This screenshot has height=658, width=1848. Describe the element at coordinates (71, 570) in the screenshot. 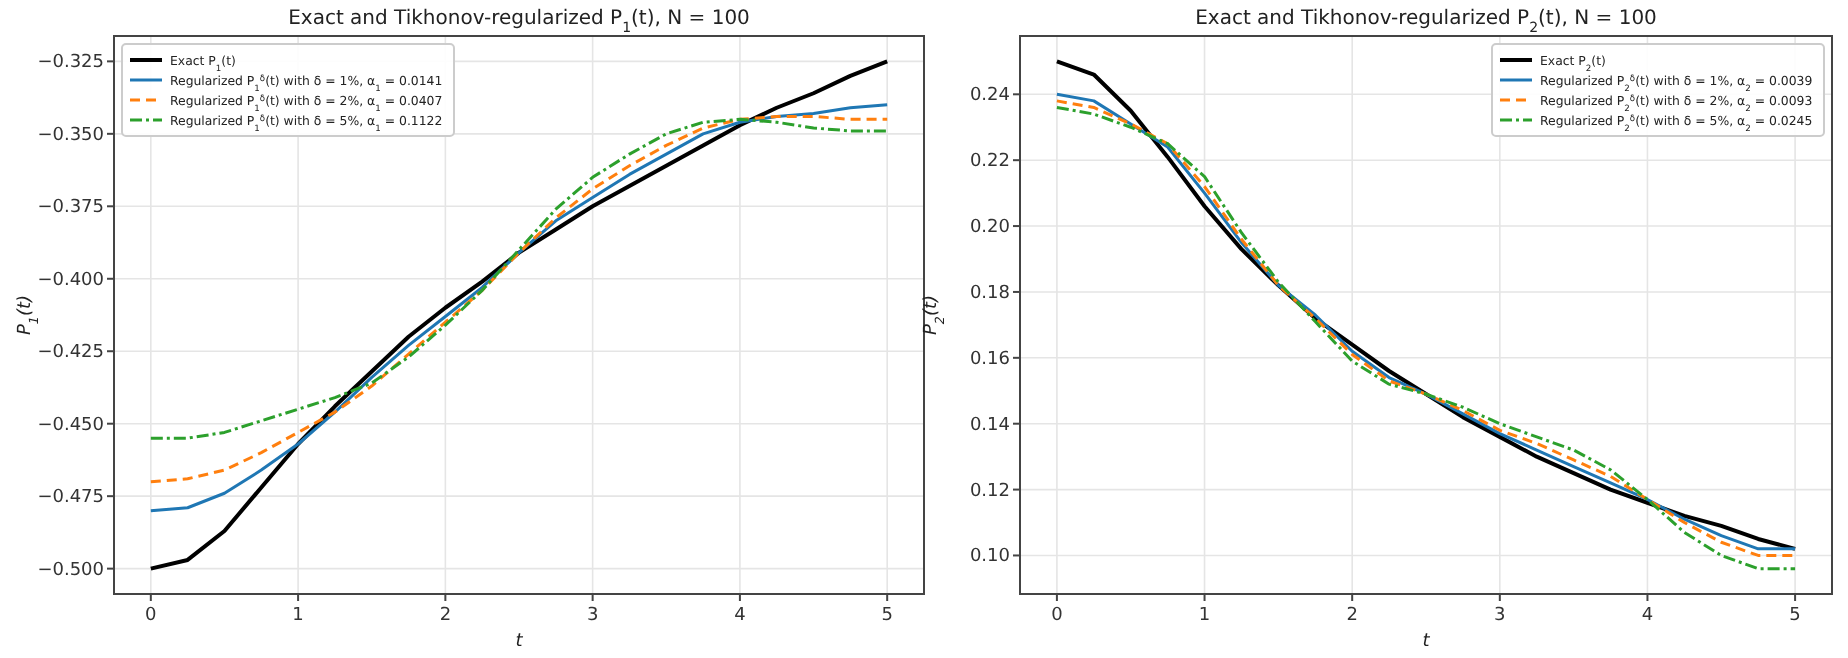

I see `y-tick-label: −0.500` at that location.